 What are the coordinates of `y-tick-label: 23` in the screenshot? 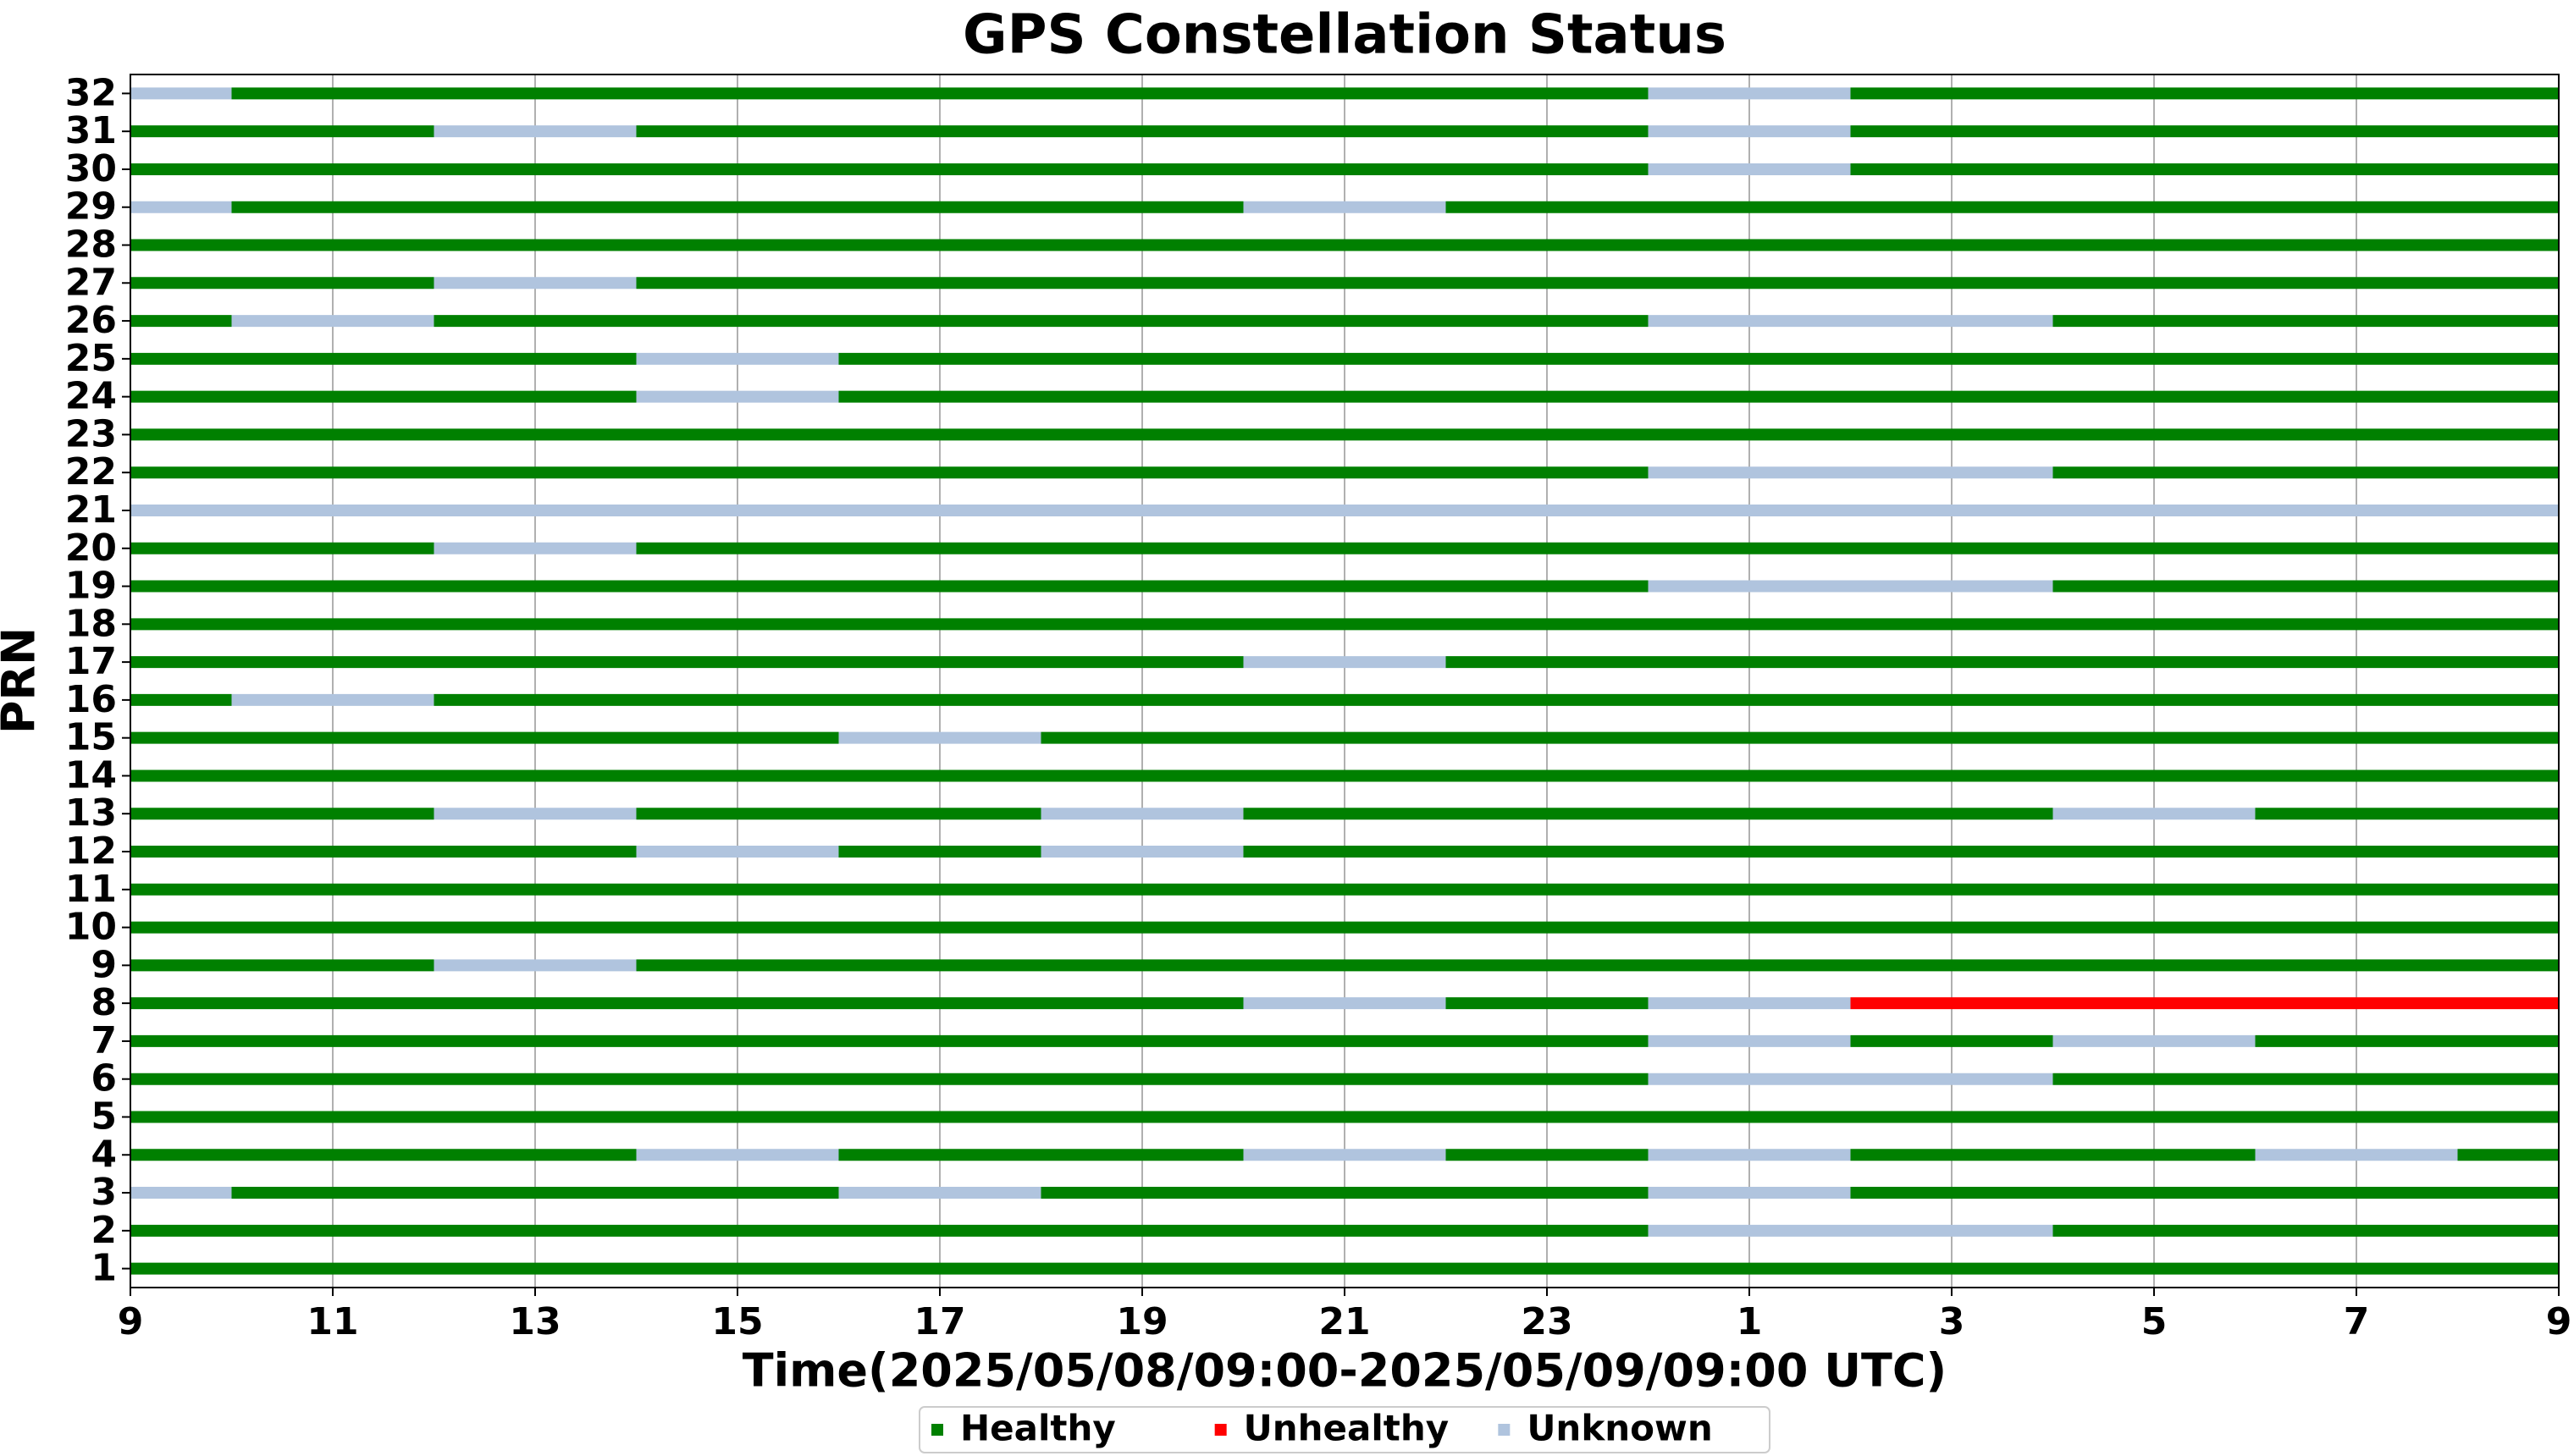 It's located at (91, 433).